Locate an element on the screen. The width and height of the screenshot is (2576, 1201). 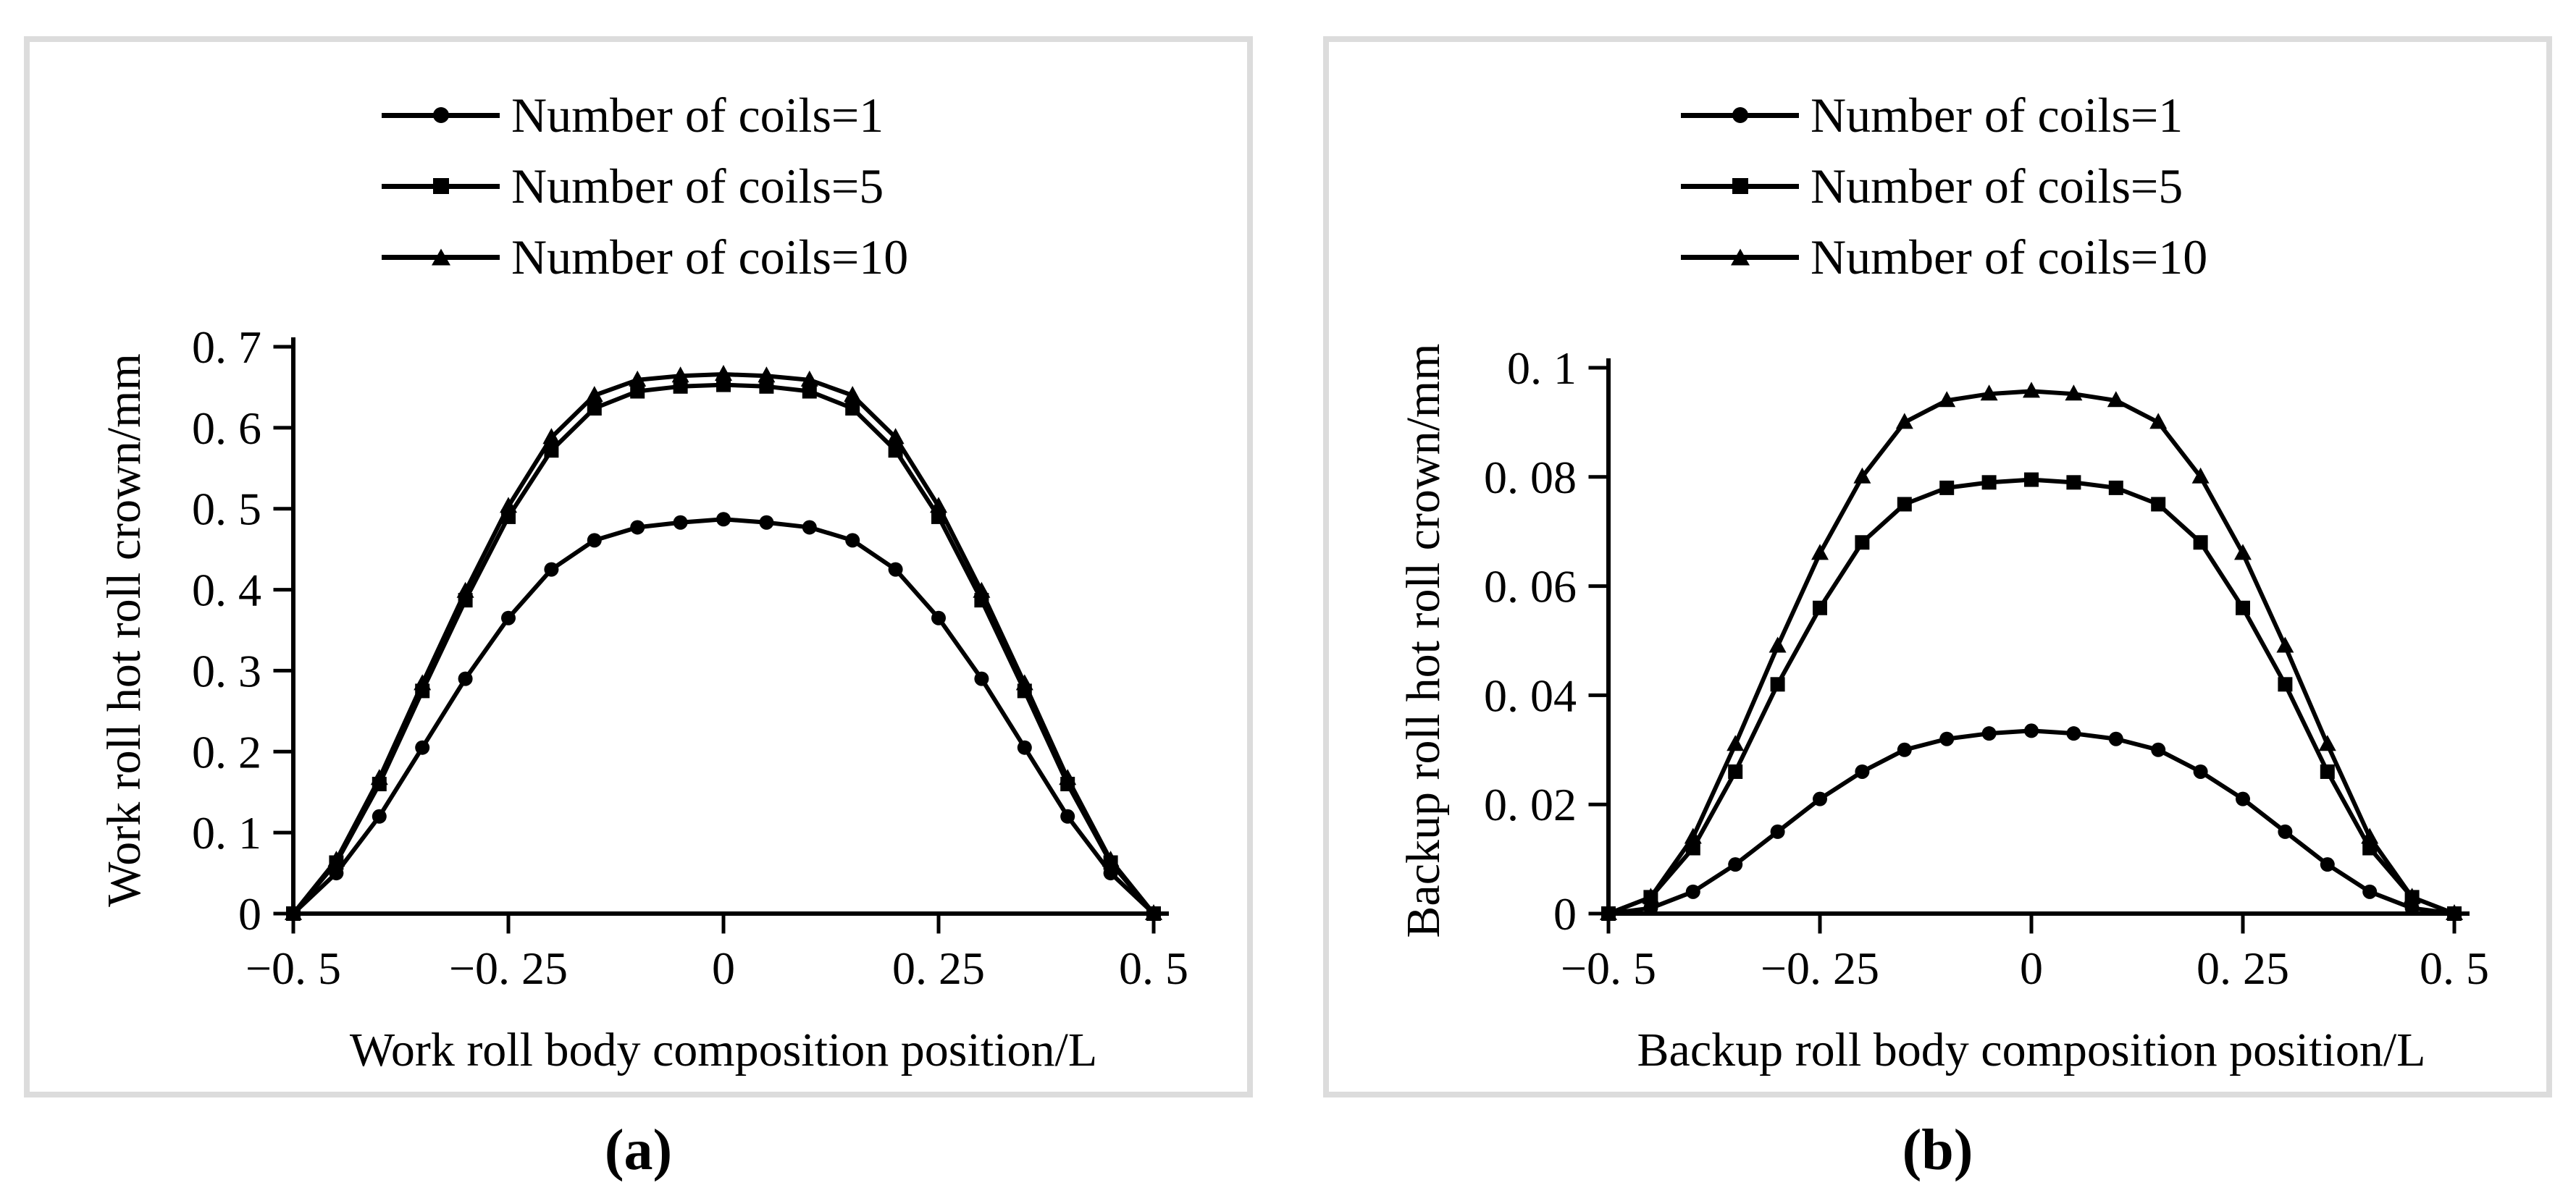
legend-label: Number of coils=10 is located at coordinates (710, 257).